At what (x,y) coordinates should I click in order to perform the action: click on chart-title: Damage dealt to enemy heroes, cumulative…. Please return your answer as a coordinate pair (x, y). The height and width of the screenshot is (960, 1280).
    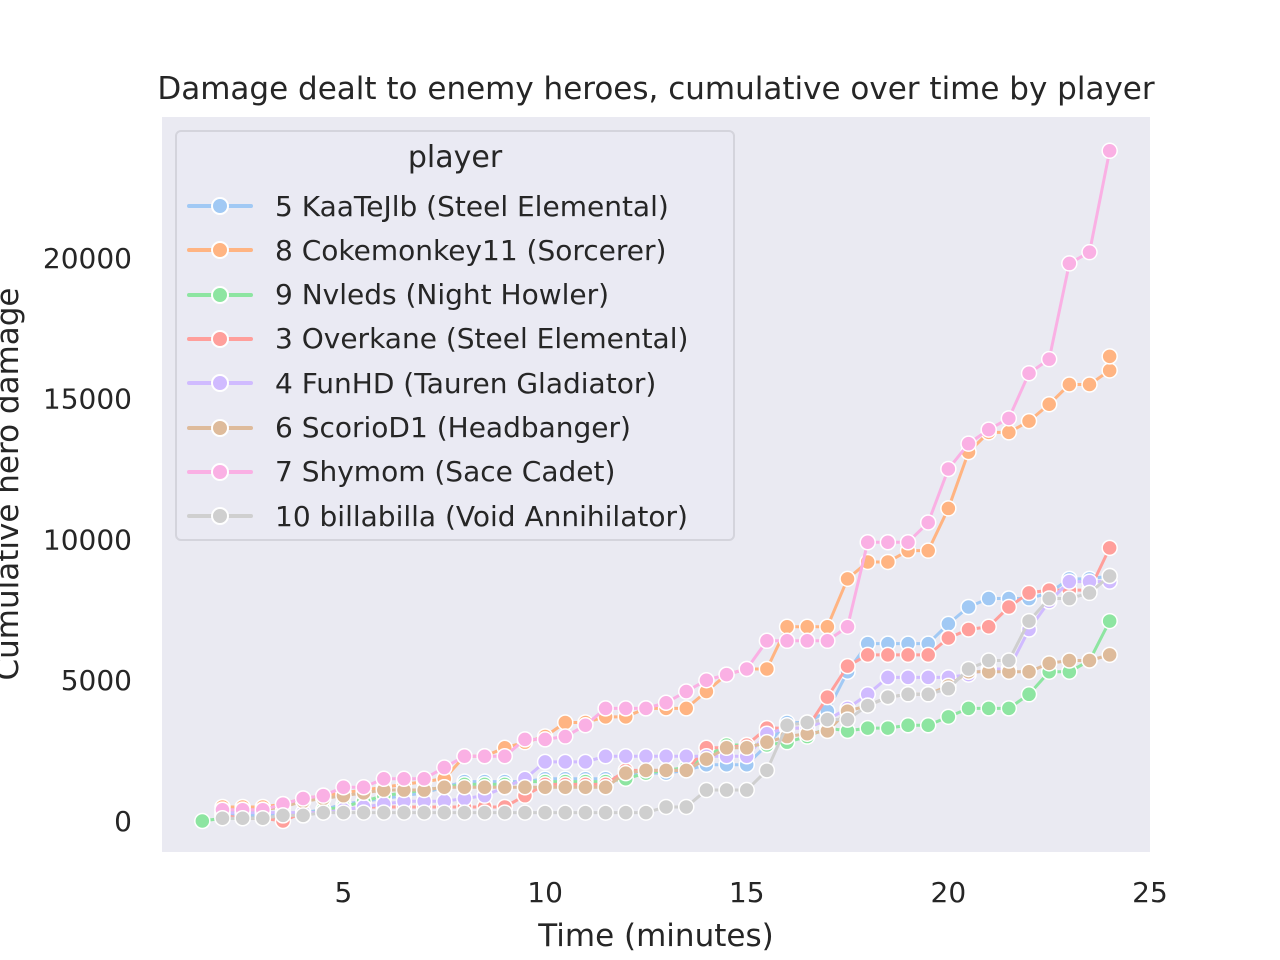
    Looking at the image, I should click on (656, 89).